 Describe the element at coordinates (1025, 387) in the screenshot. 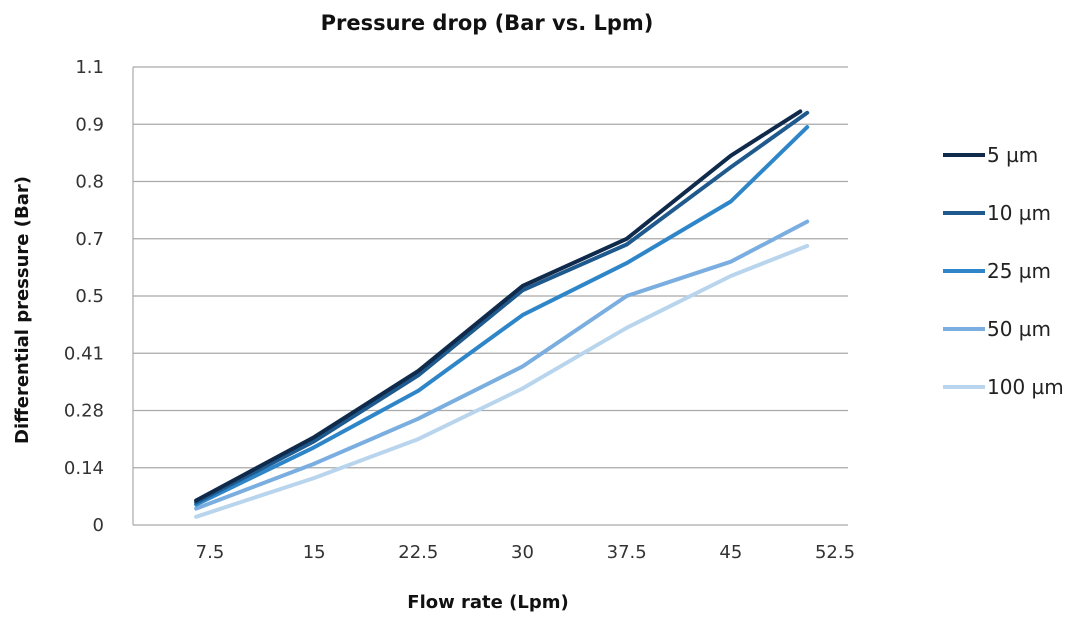

I see `legend-label: 100 µm` at that location.